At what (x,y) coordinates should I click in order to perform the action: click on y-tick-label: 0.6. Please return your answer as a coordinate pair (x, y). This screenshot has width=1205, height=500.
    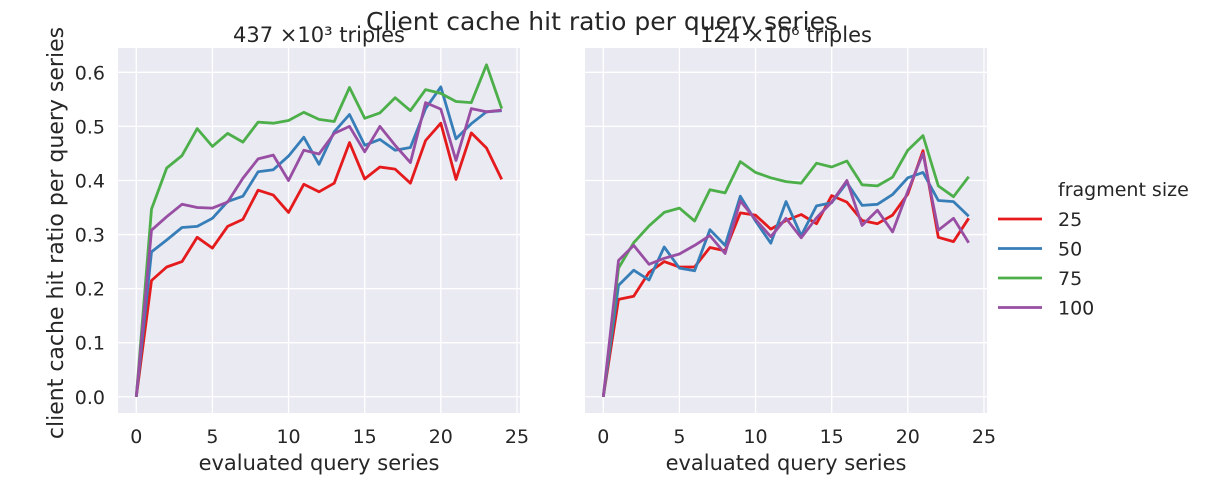
    Looking at the image, I should click on (90, 73).